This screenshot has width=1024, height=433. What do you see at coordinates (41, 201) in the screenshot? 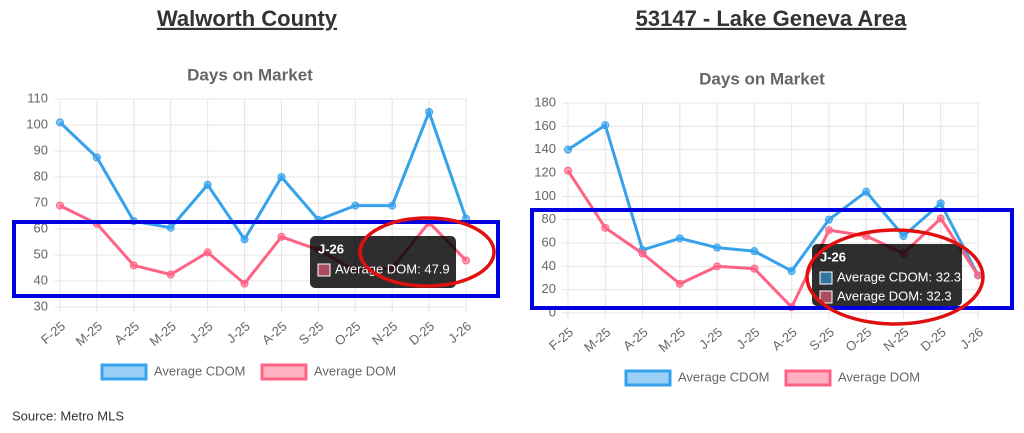
I see `y-tick-label: 70` at bounding box center [41, 201].